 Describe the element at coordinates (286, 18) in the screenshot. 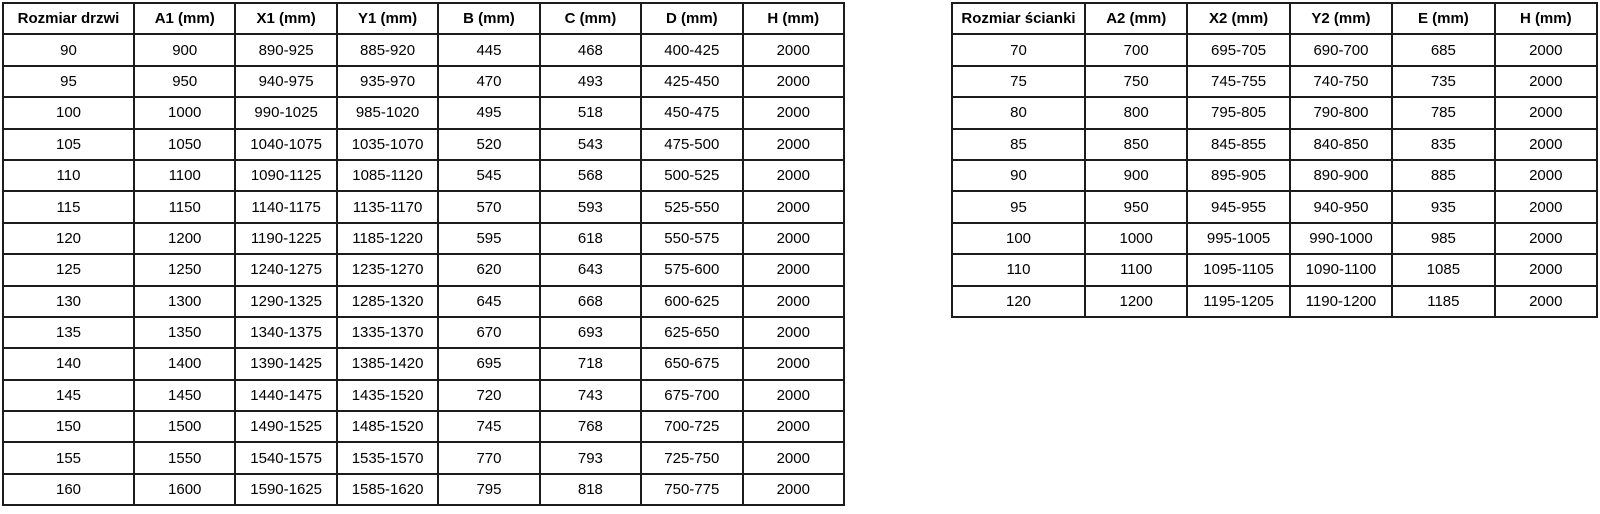

I see `column-header: X1 (mm)` at that location.